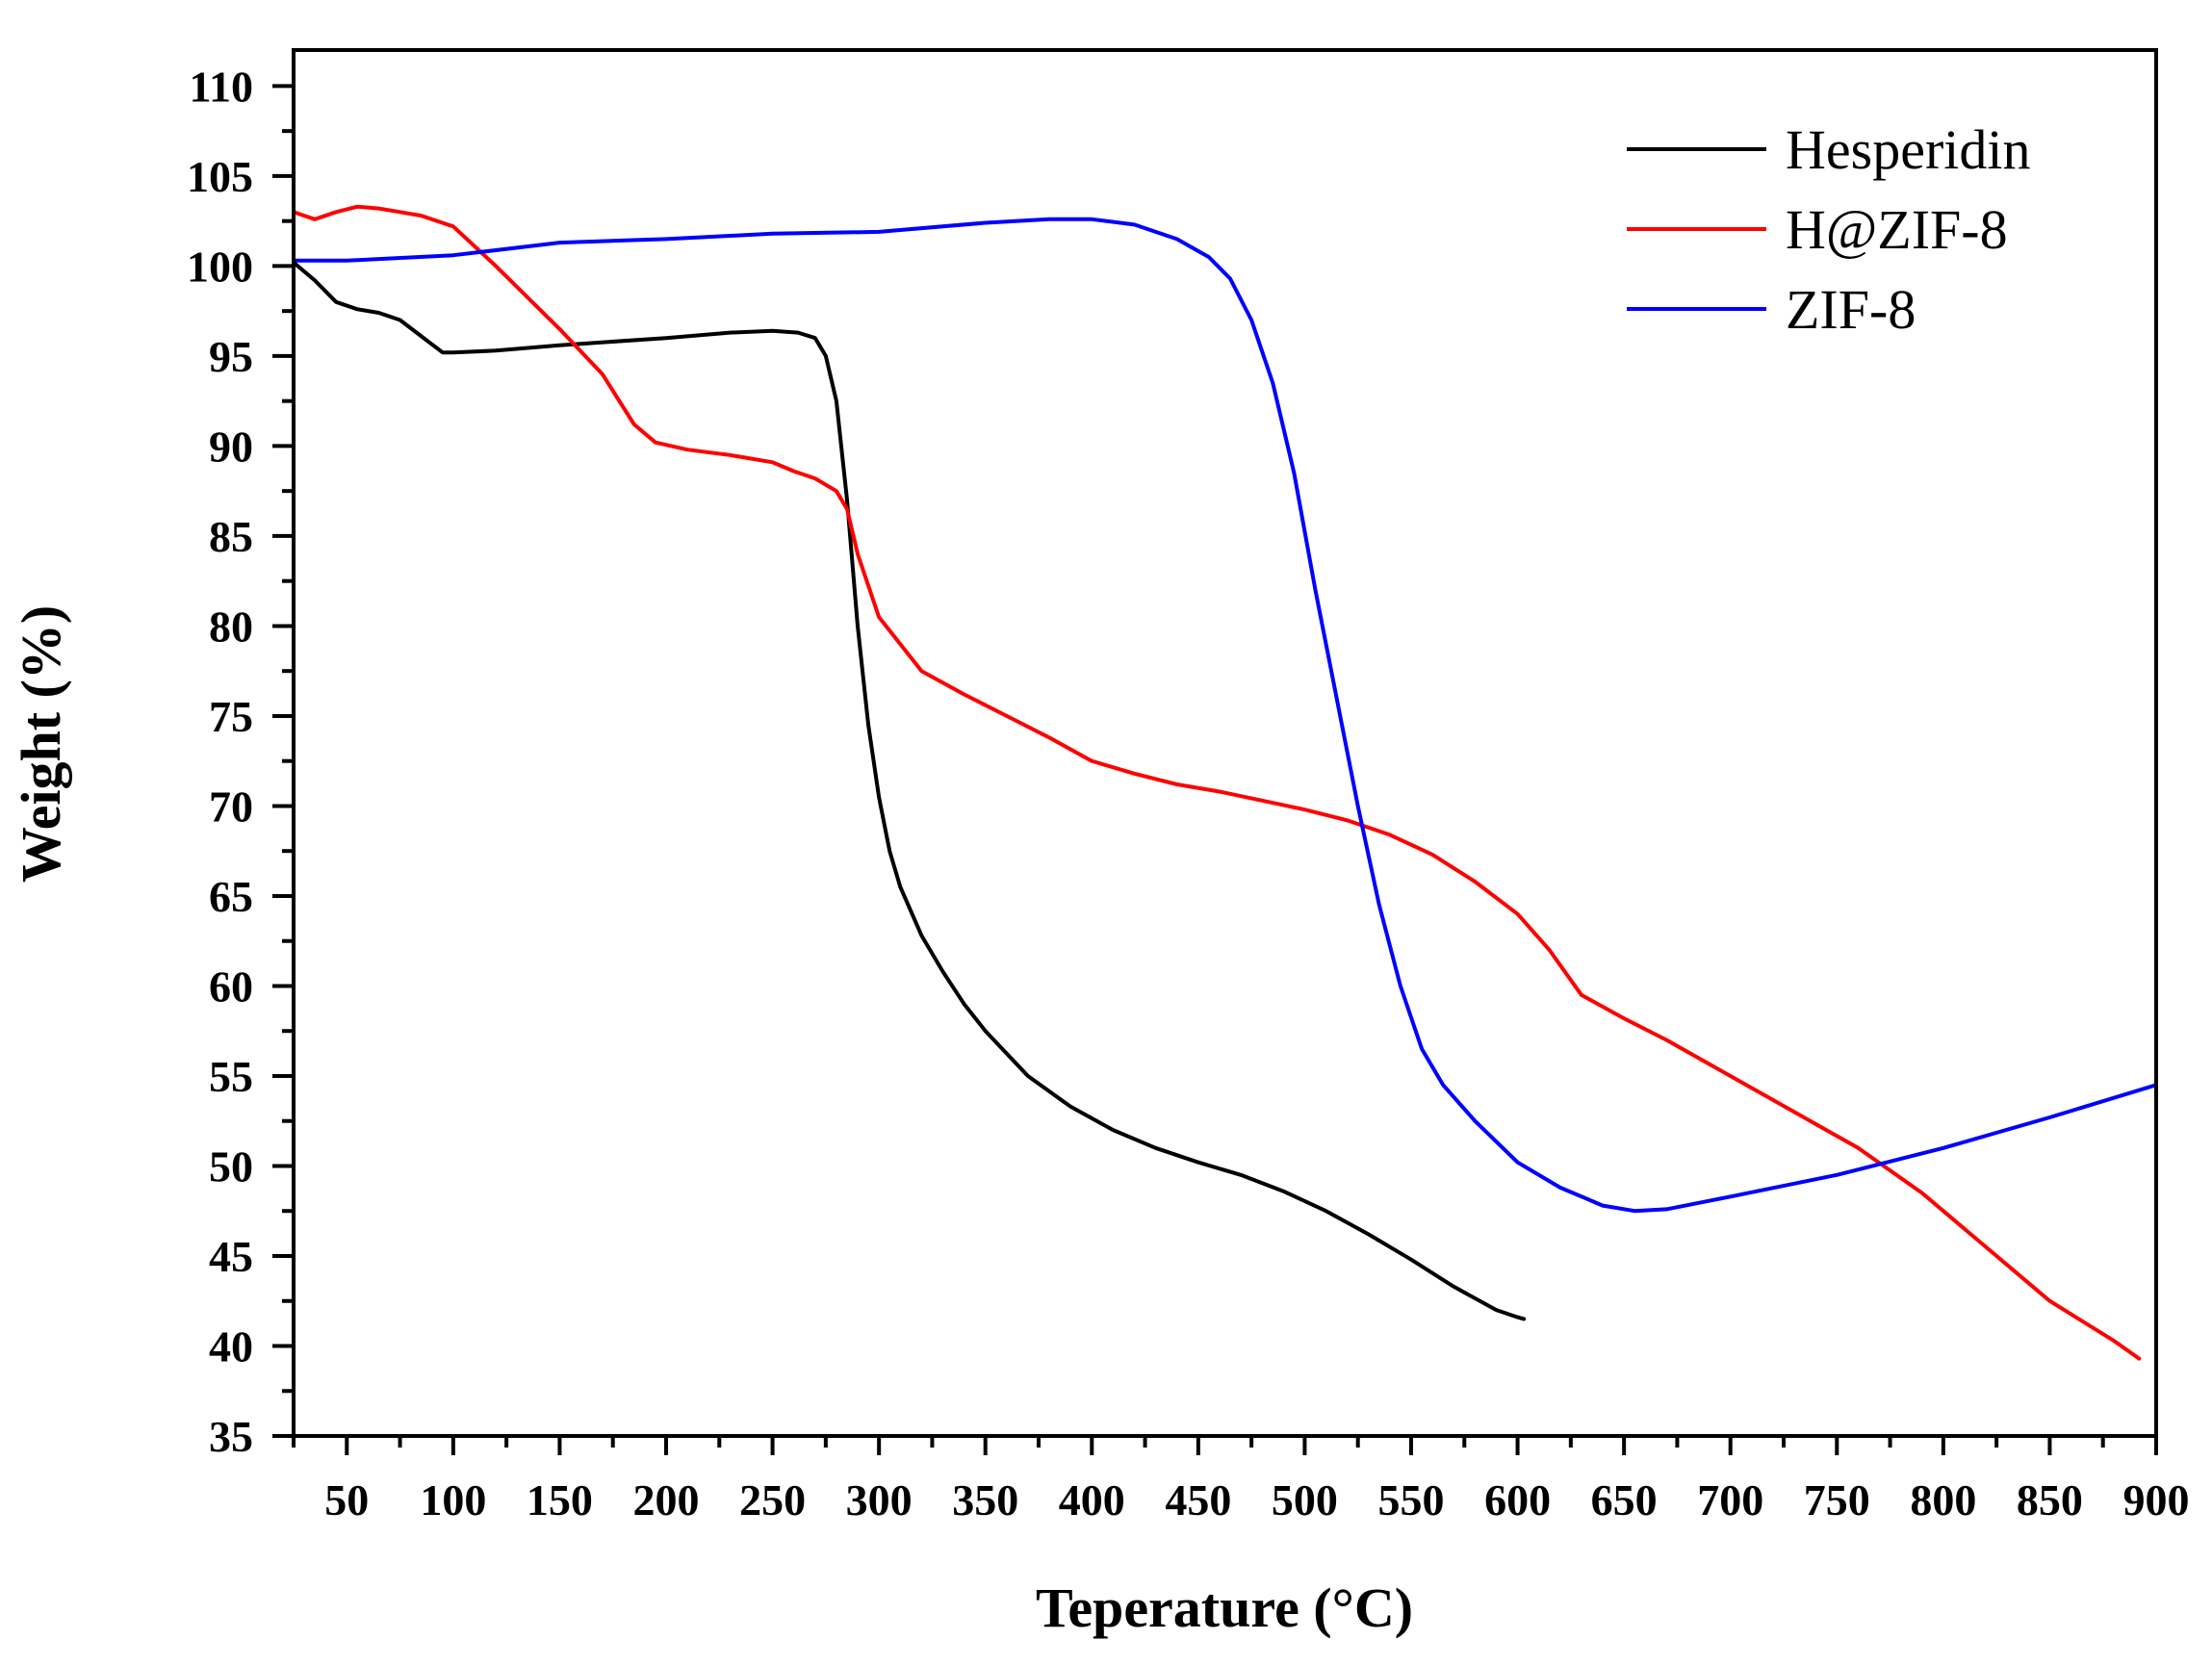 The width and height of the screenshot is (2212, 1666). I want to click on y-axis-title: Weight (%), so click(41, 744).